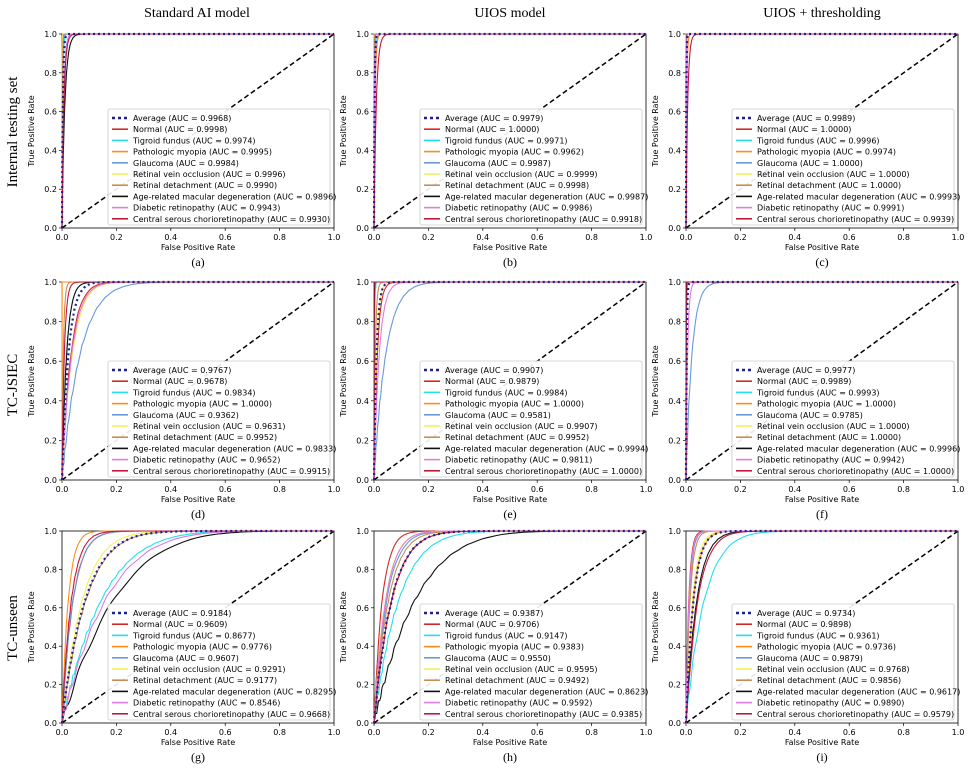 This screenshot has width=969, height=776. Describe the element at coordinates (209, 426) in the screenshot. I see `legend-entry: Retinal vein occlusion (AUC = 0.9631)` at that location.